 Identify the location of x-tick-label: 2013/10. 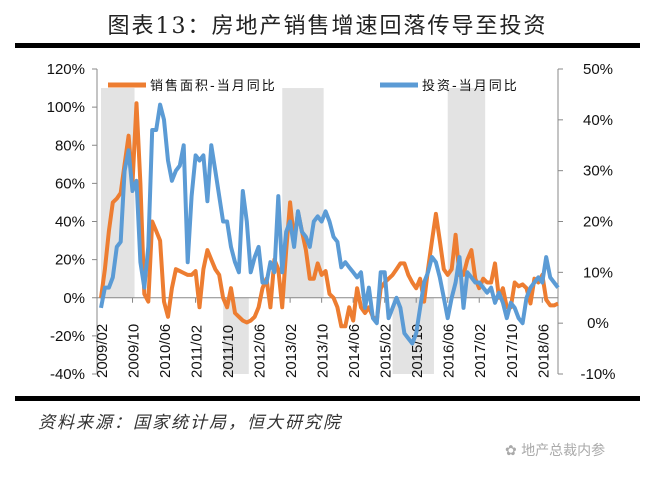
(323, 351).